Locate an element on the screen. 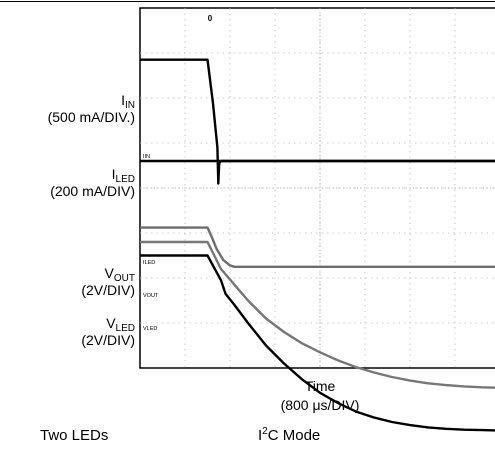 This screenshot has height=453, width=495. label-iin-sub: IN is located at coordinates (130, 105).